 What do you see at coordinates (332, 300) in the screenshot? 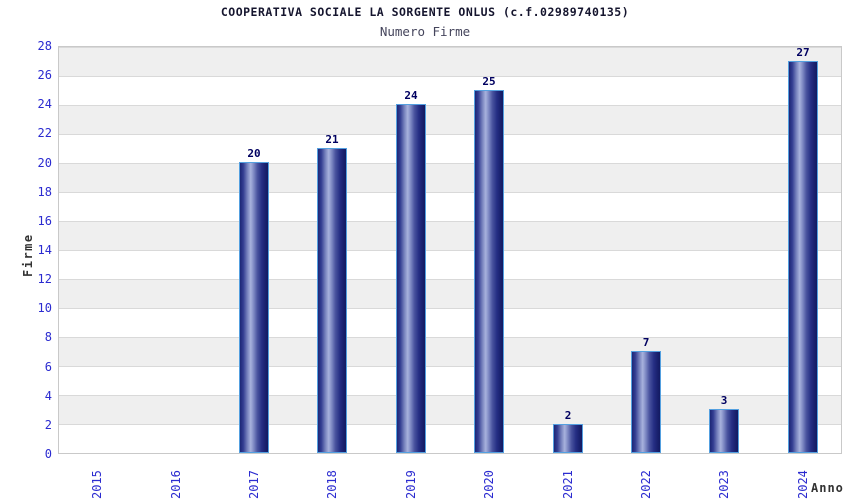
I see `bar-2018` at bounding box center [332, 300].